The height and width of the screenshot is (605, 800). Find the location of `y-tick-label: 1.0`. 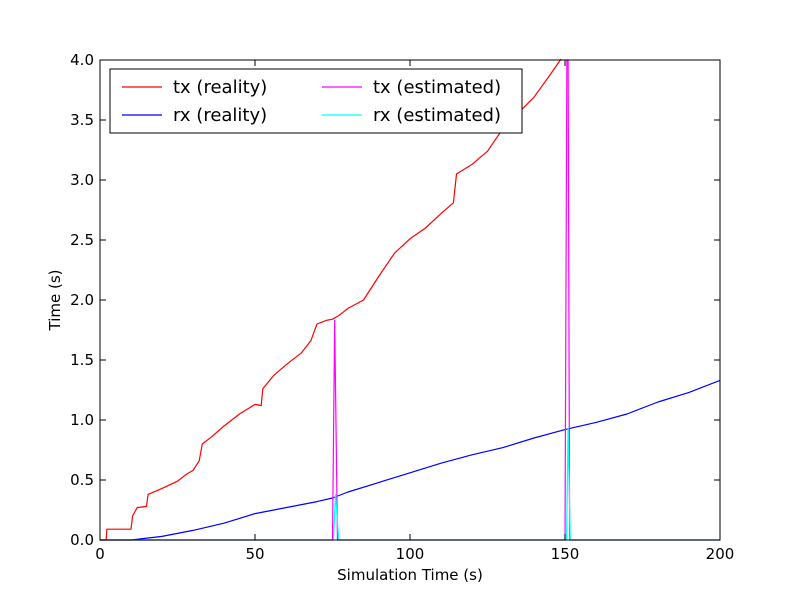

y-tick-label: 1.0 is located at coordinates (82, 420).